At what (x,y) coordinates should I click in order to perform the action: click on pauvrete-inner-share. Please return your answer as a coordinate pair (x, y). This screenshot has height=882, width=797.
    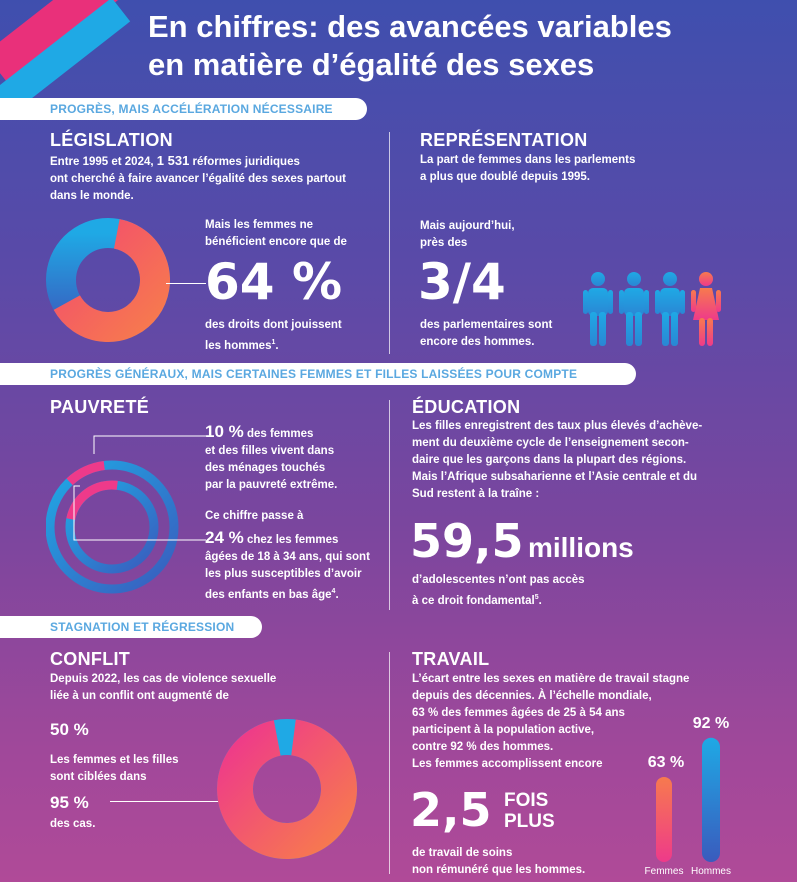
    Looking at the image, I should click on (92, 500).